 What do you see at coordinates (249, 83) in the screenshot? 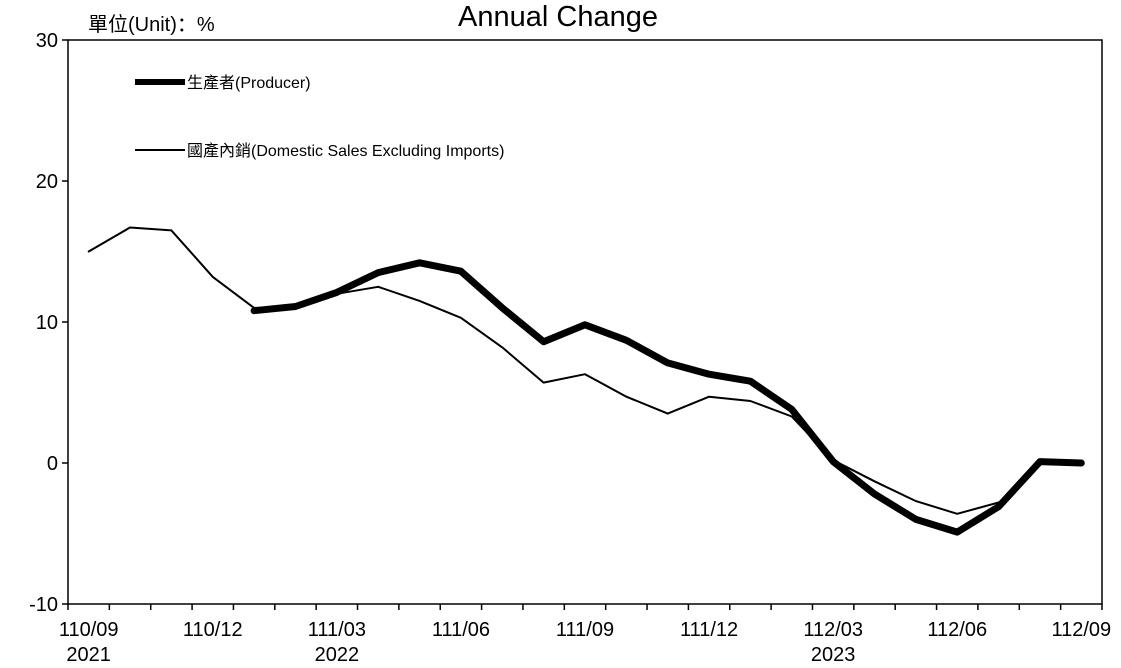
I see `legend-label-producer: 生產者(Producer)` at bounding box center [249, 83].